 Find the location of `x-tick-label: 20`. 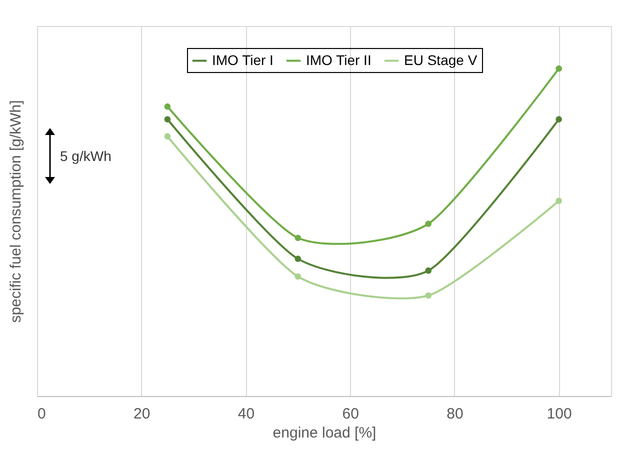

x-tick-label: 20 is located at coordinates (142, 414).